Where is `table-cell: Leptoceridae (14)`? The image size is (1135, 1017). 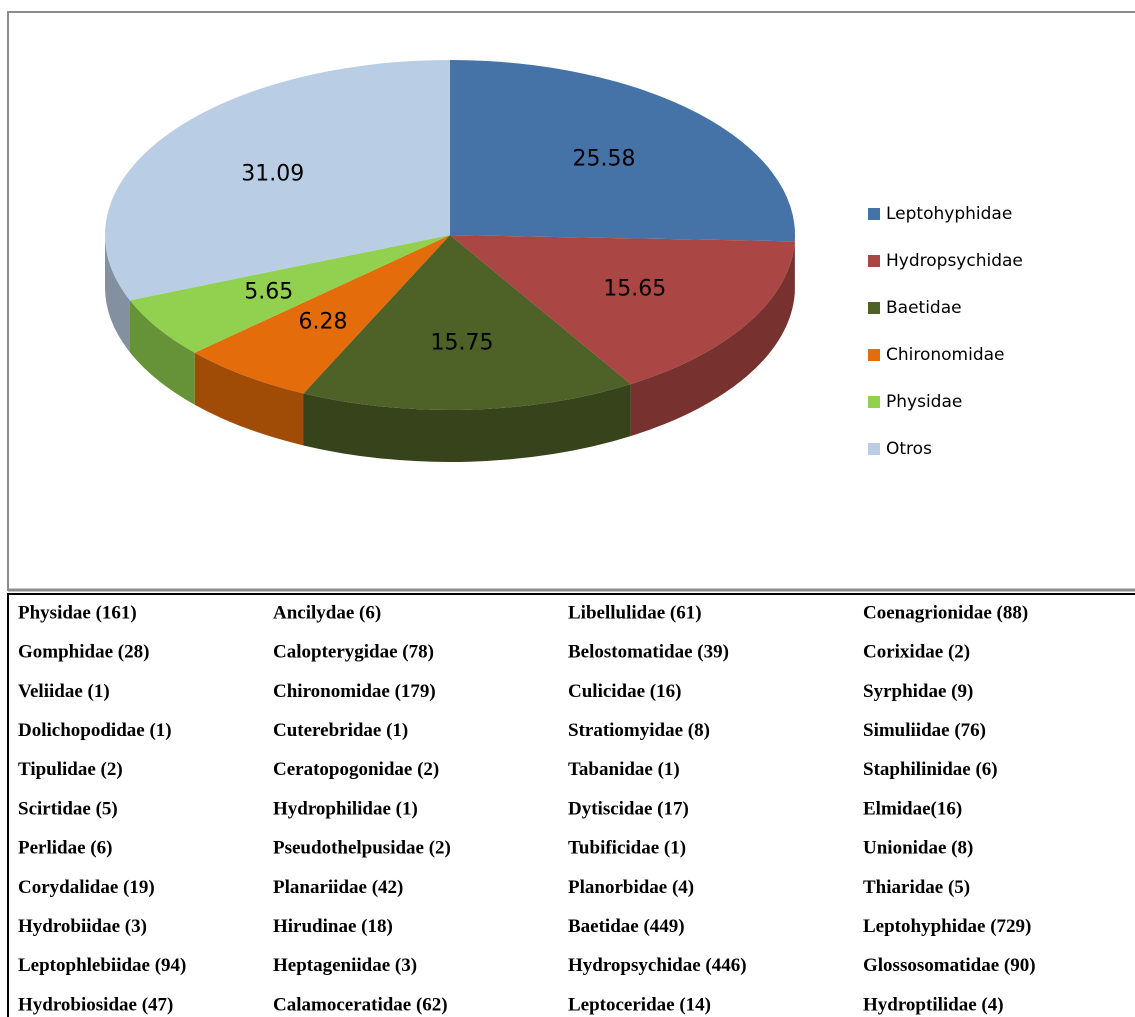
table-cell: Leptoceridae (14) is located at coordinates (639, 1004).